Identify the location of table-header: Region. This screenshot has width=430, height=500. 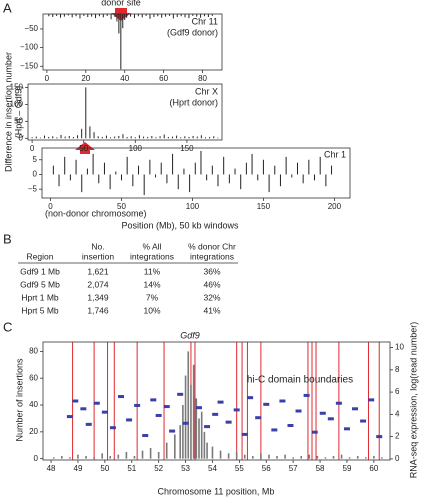
(40, 256).